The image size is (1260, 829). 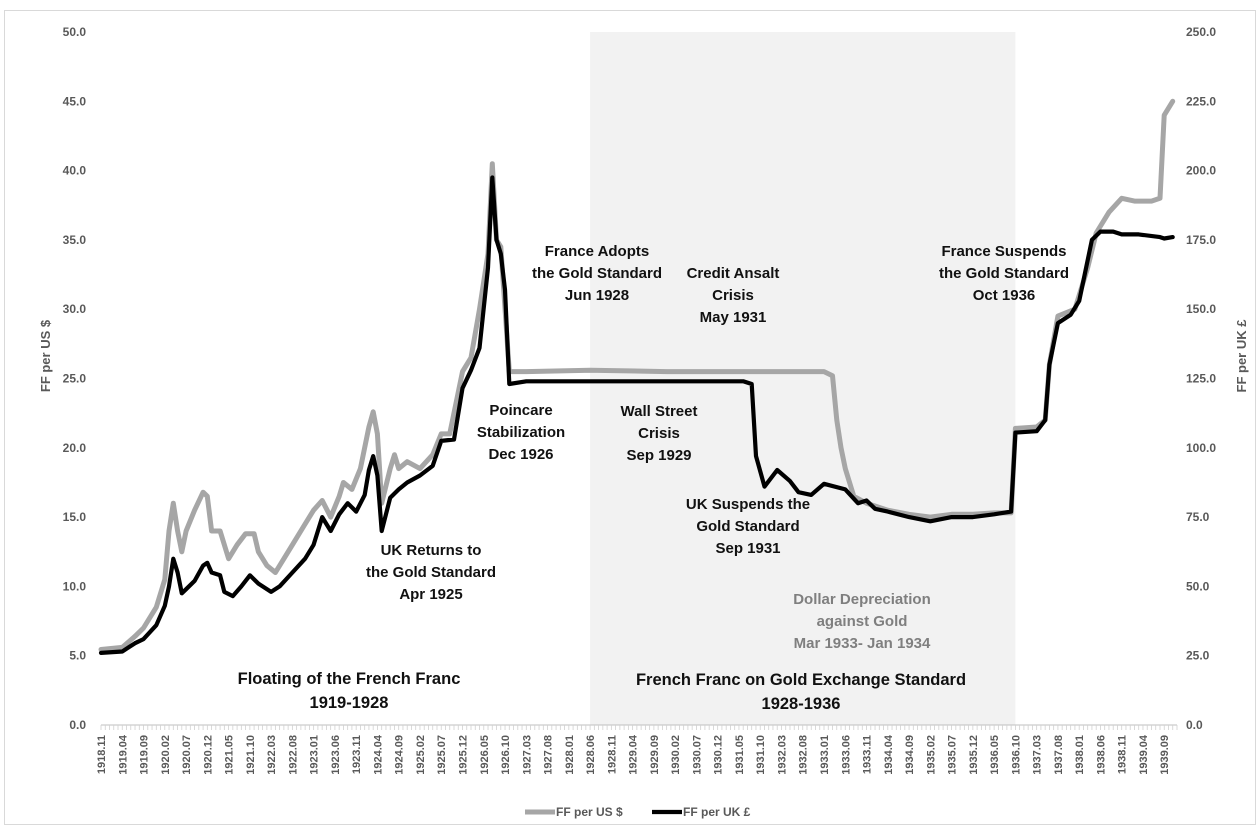 I want to click on x-tick-label: 1923.11, so click(x=357, y=754).